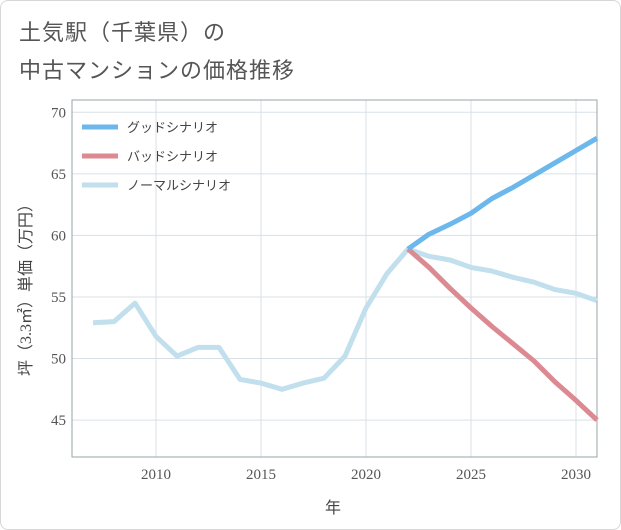  What do you see at coordinates (502, 334) in the screenshot?
I see `series-line-bad` at bounding box center [502, 334].